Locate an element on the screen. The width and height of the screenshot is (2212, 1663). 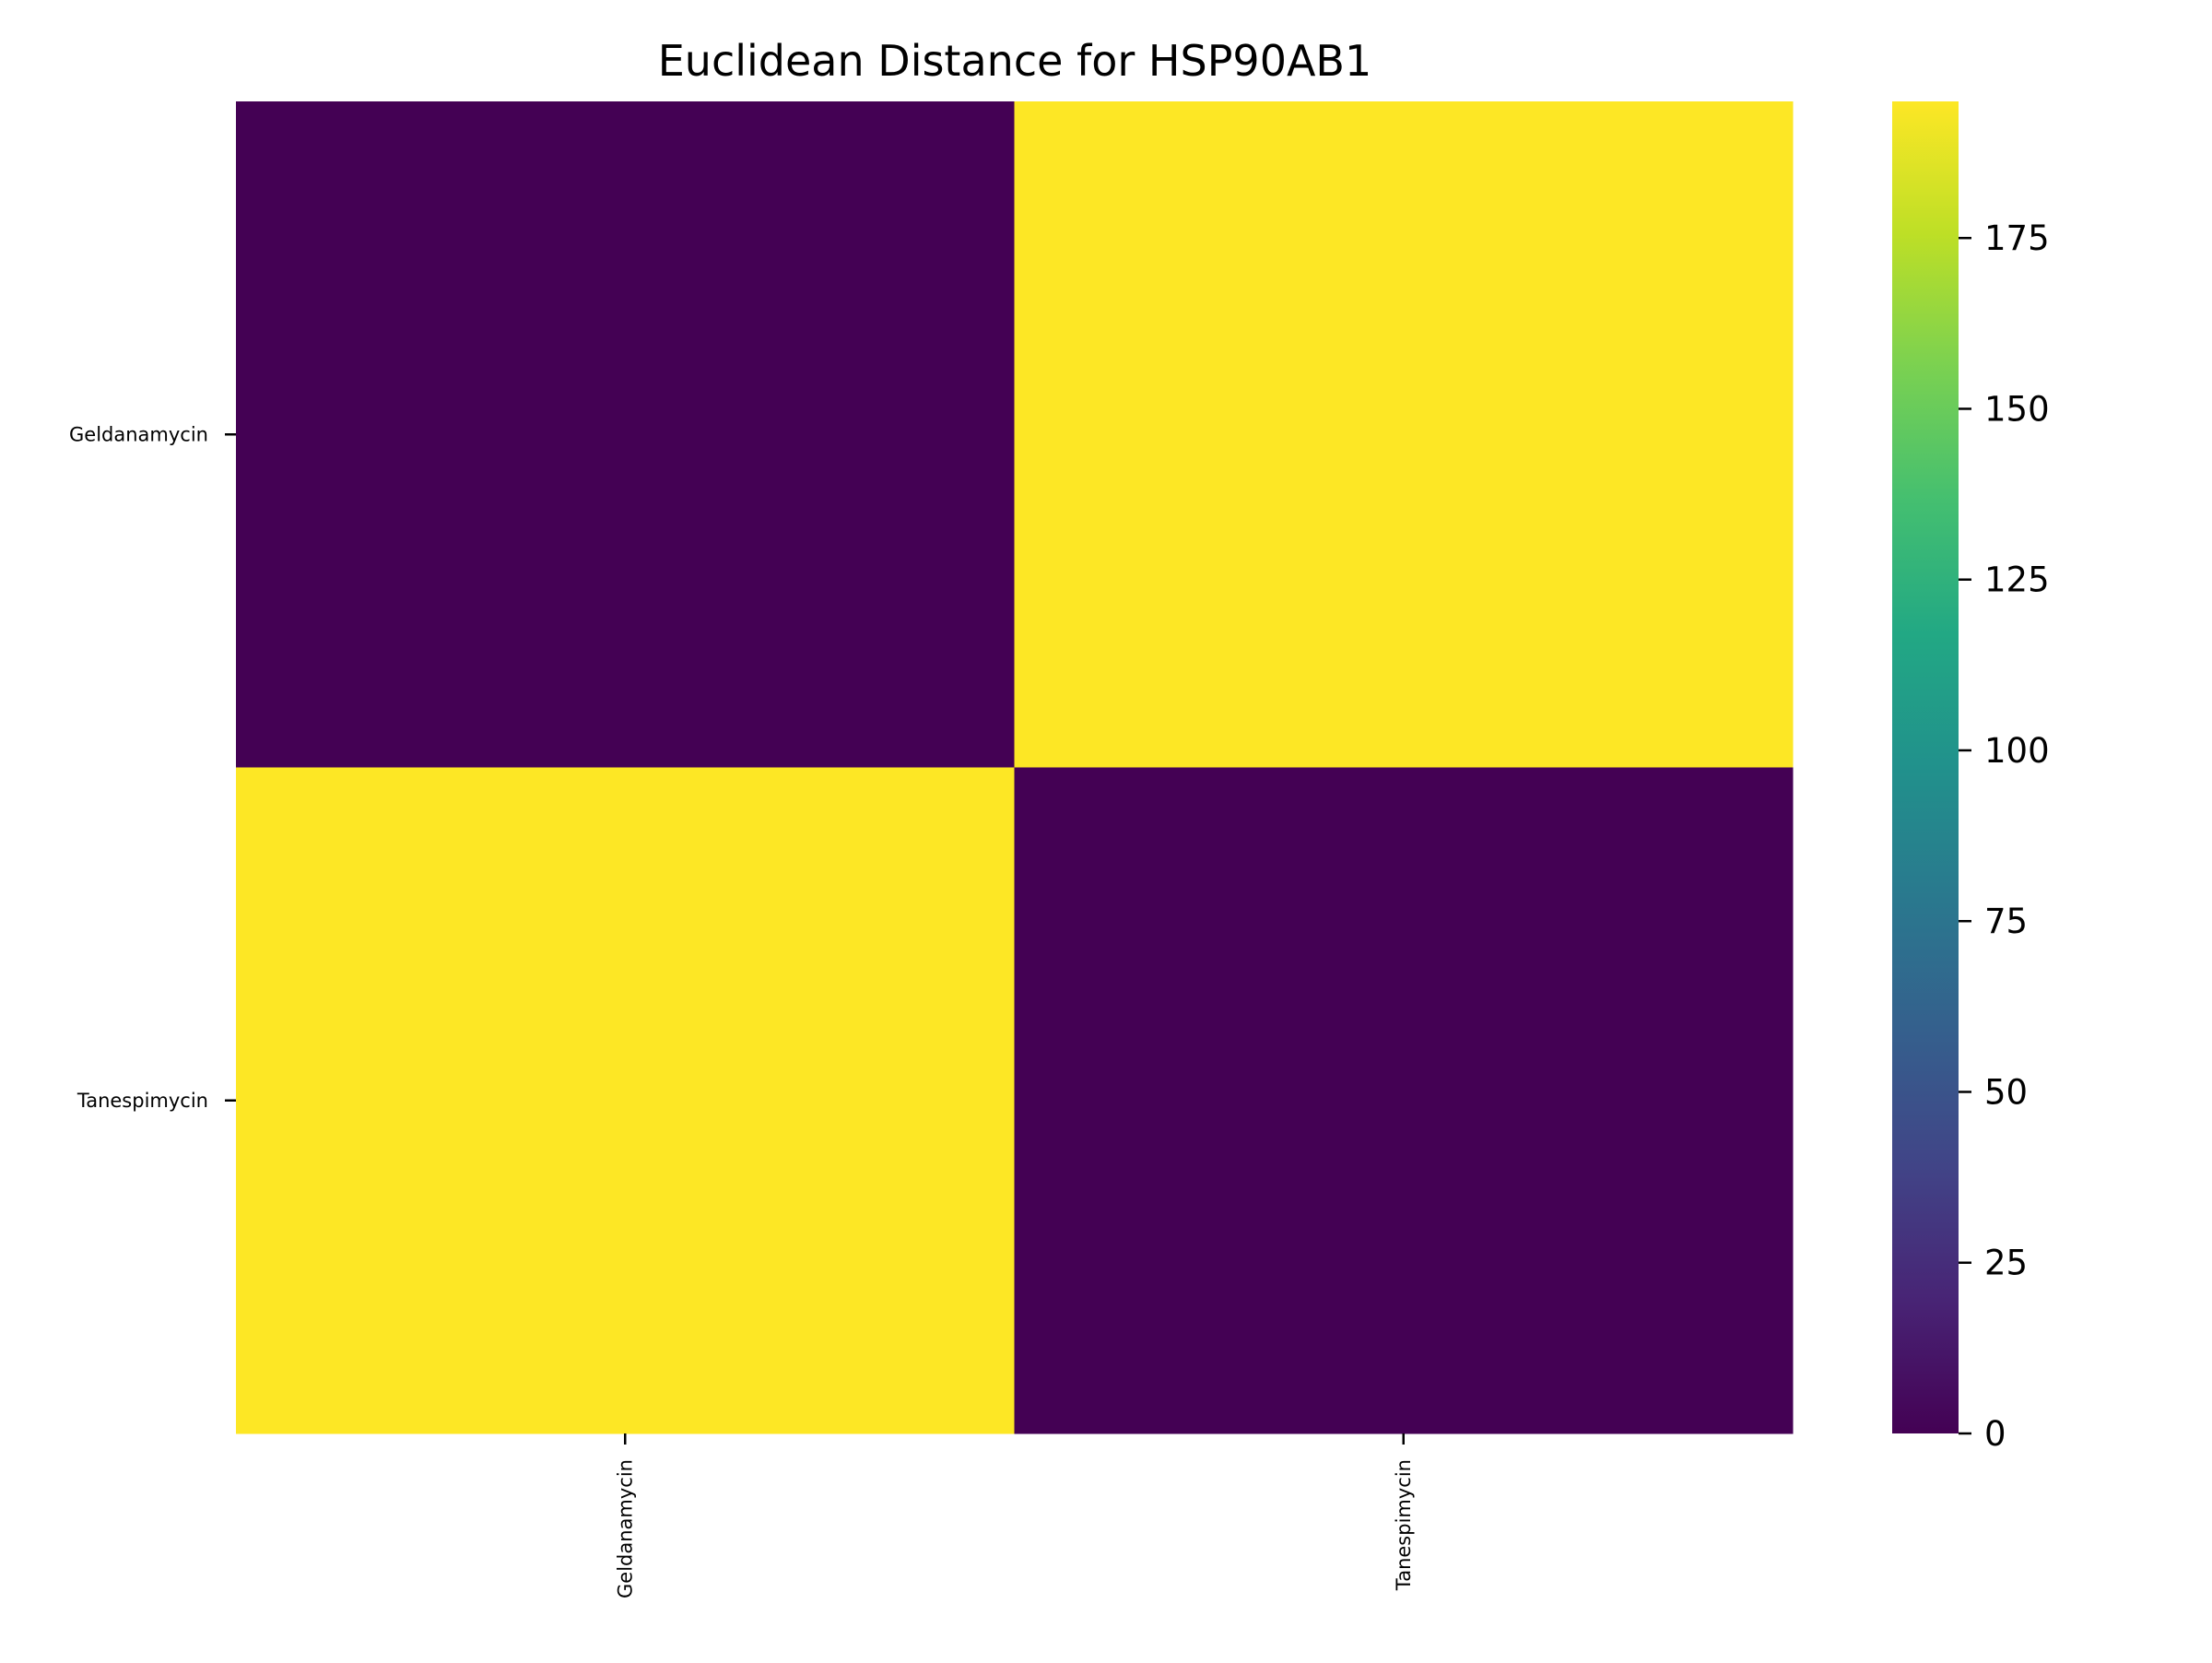
colorbar-tick-label: 25 is located at coordinates (2006, 1263).